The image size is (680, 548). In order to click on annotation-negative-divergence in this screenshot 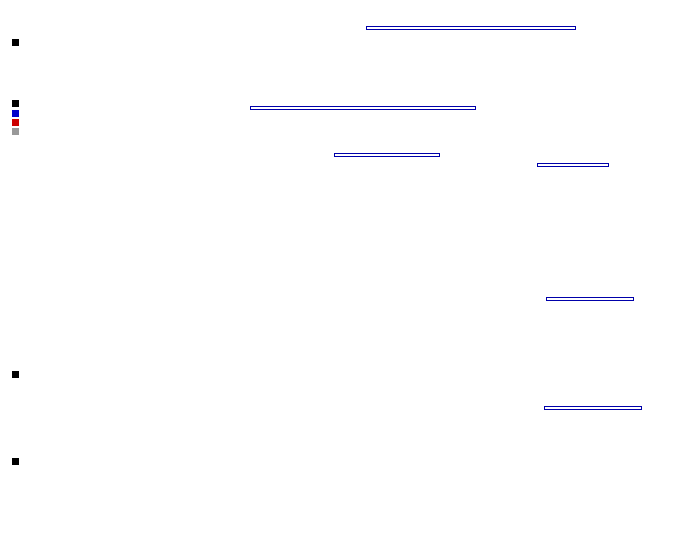, I will do `click(593, 408)`.